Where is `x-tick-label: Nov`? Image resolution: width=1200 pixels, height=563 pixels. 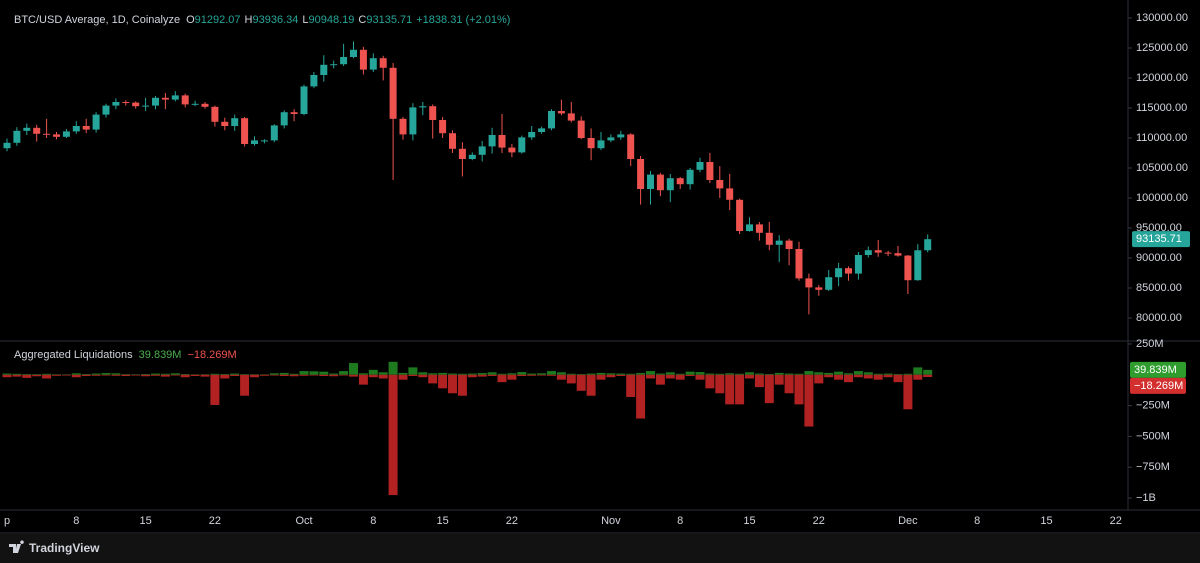 x-tick-label: Nov is located at coordinates (611, 521).